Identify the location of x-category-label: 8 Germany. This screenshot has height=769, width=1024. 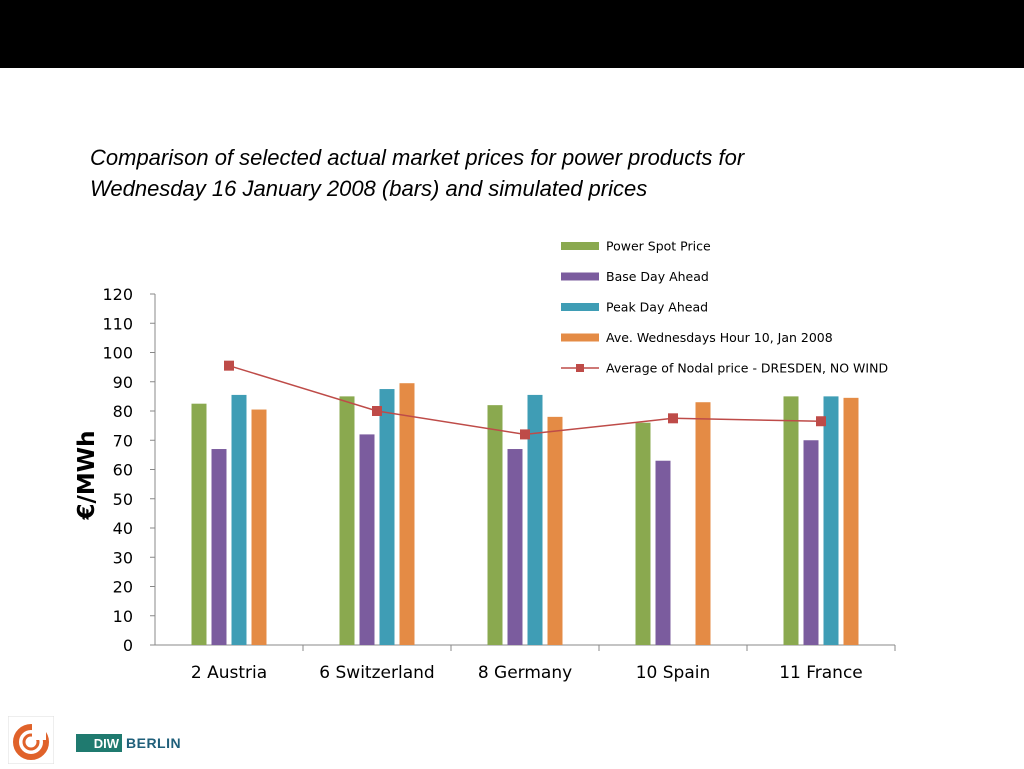
(525, 673).